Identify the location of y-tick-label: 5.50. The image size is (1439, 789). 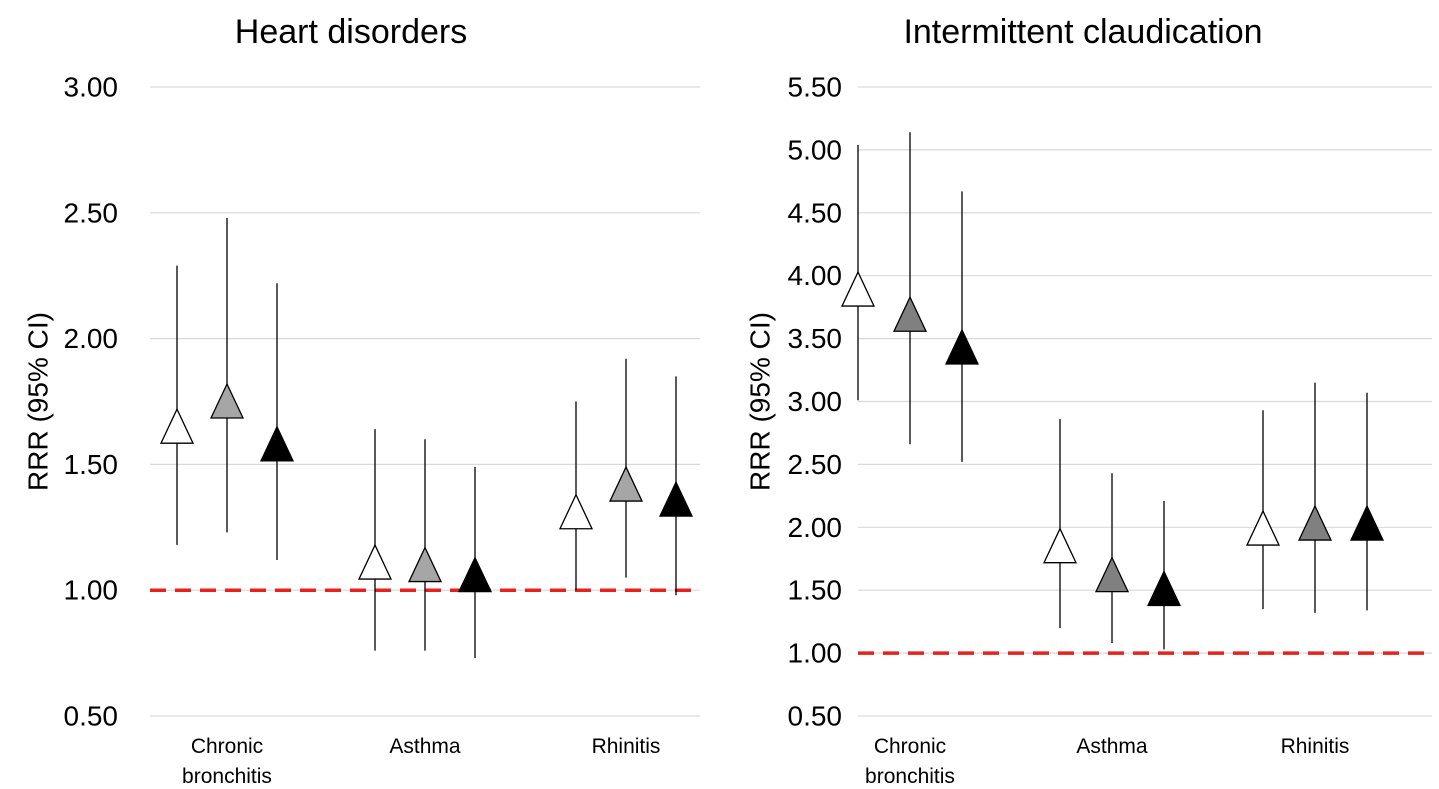
(815, 87).